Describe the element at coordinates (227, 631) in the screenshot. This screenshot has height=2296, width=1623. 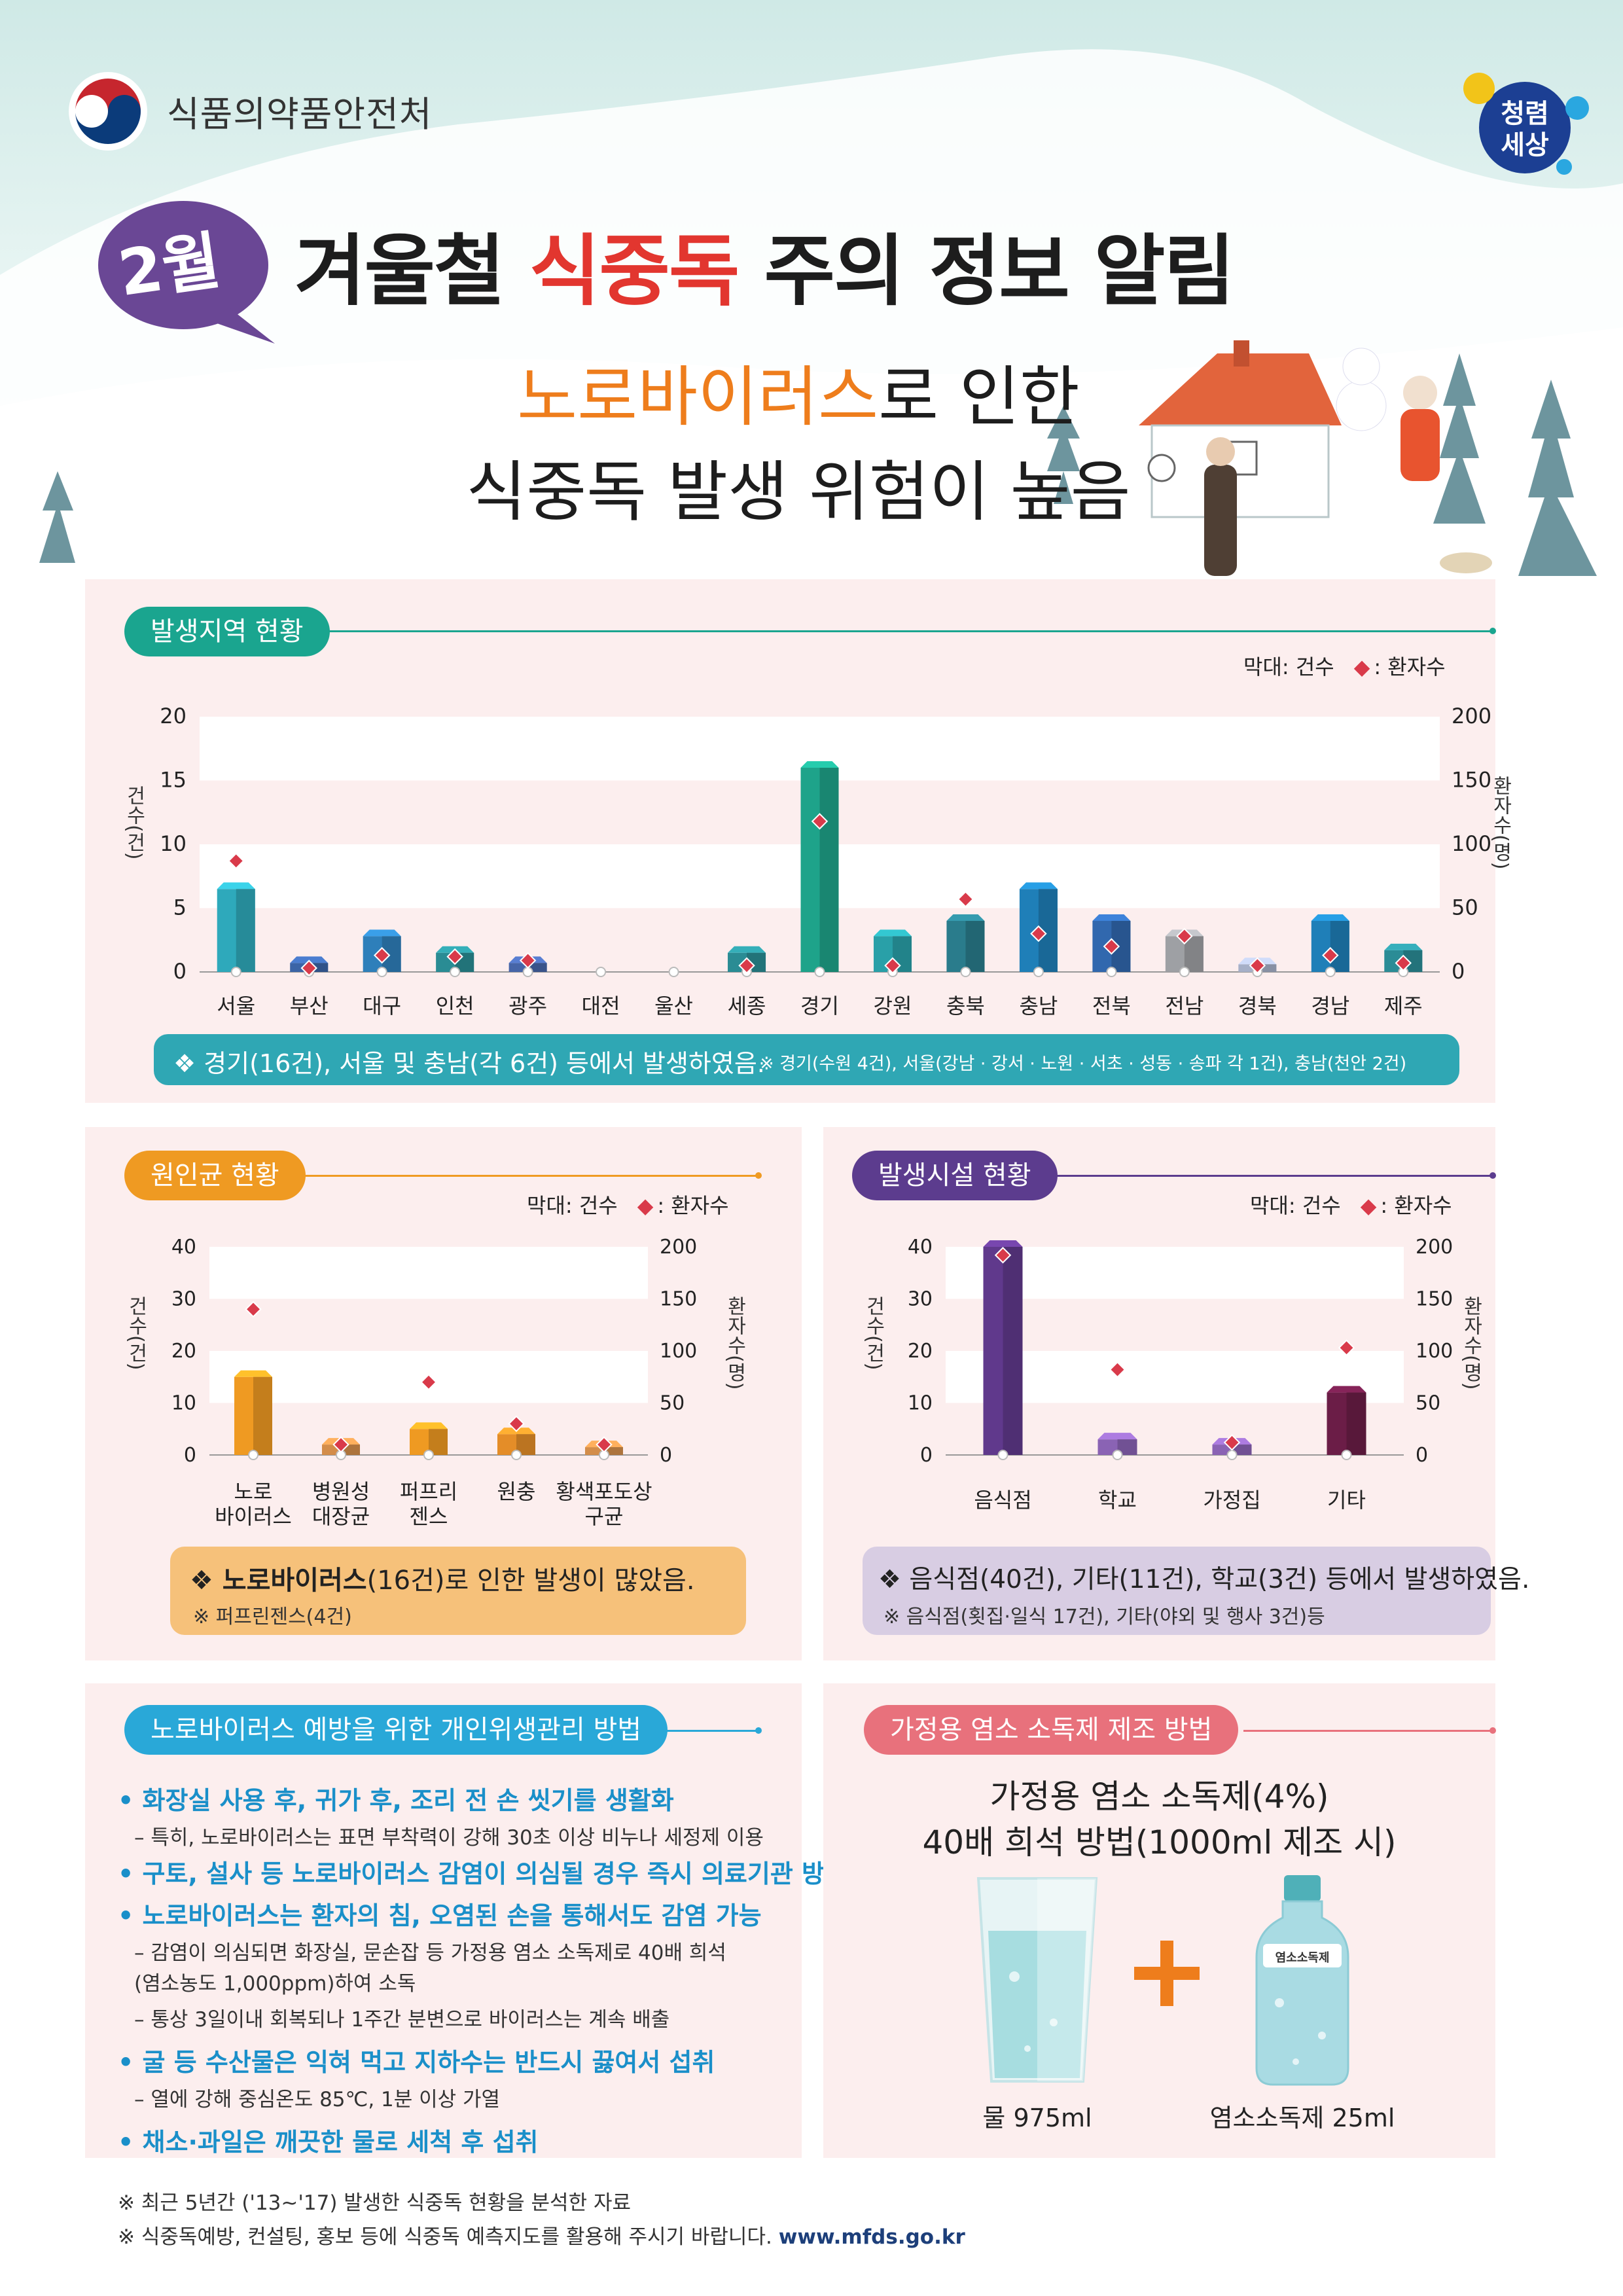
I see `region-section-label: 발생지역 현황` at that location.